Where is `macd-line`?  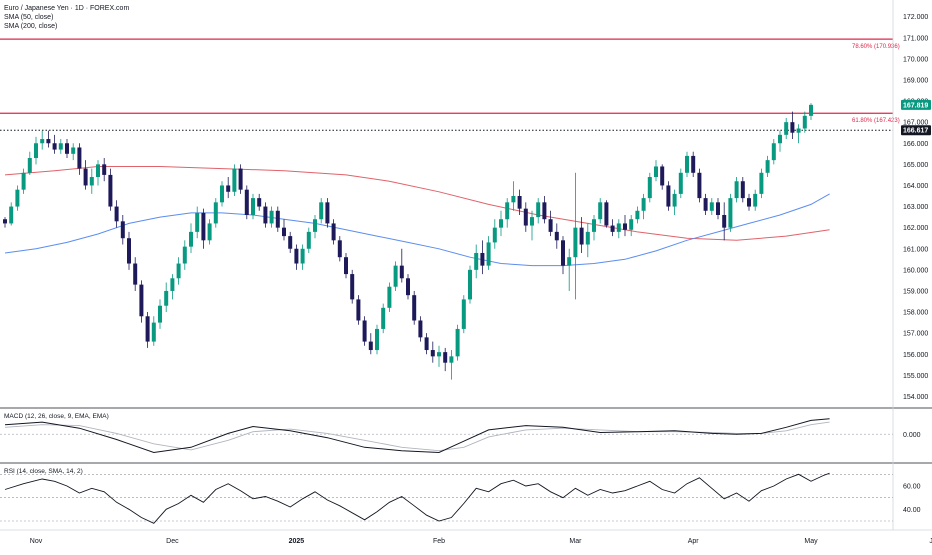 macd-line is located at coordinates (417, 436).